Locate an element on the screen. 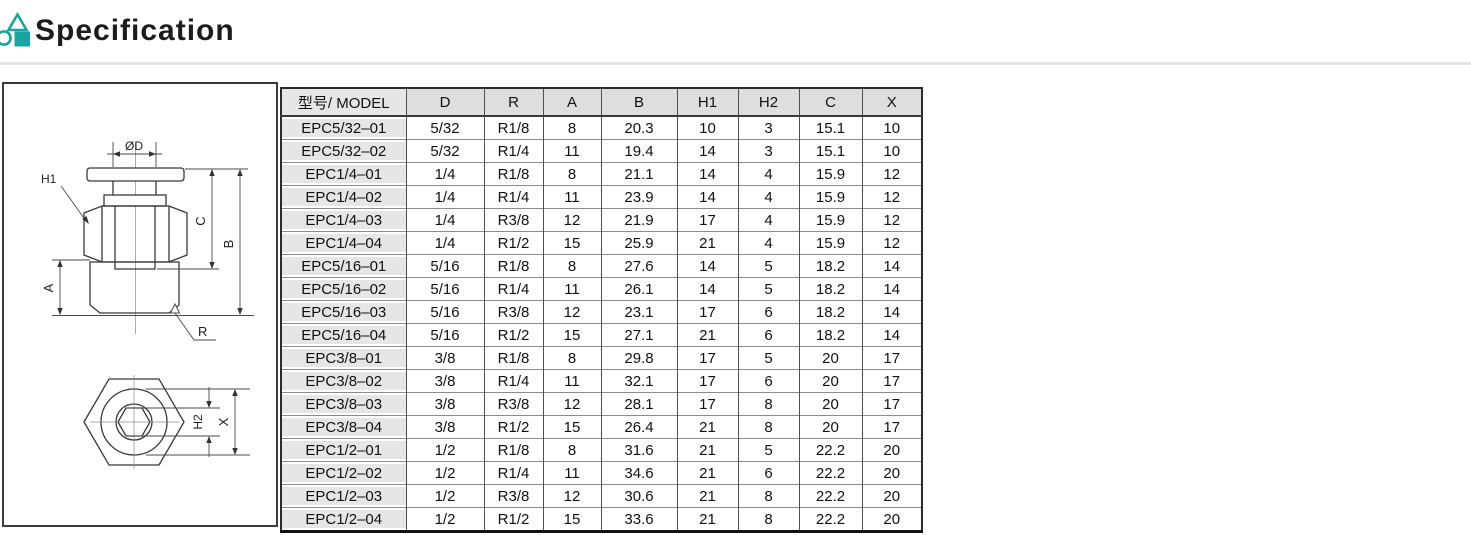  table-row: EPC5/16–03 5/16 R3/8 12 23.1 17 6 18.2 14 is located at coordinates (601, 312).